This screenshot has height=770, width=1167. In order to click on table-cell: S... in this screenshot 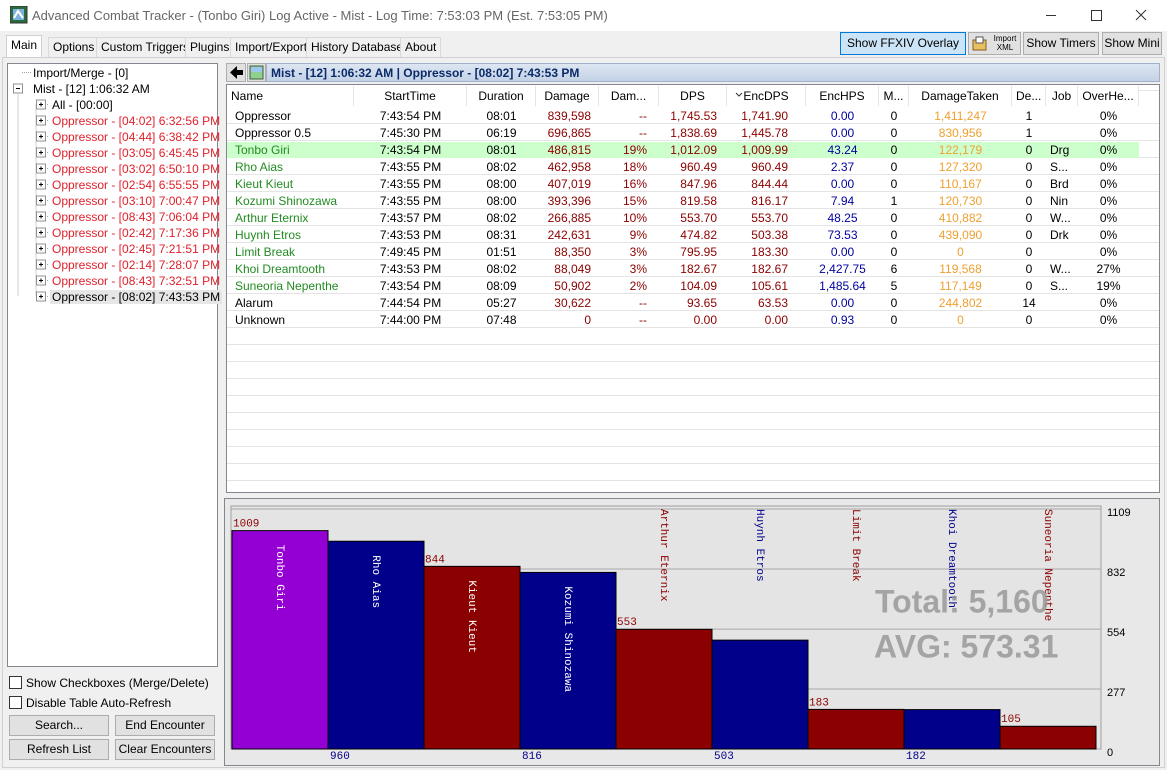, I will do `click(1059, 286)`.